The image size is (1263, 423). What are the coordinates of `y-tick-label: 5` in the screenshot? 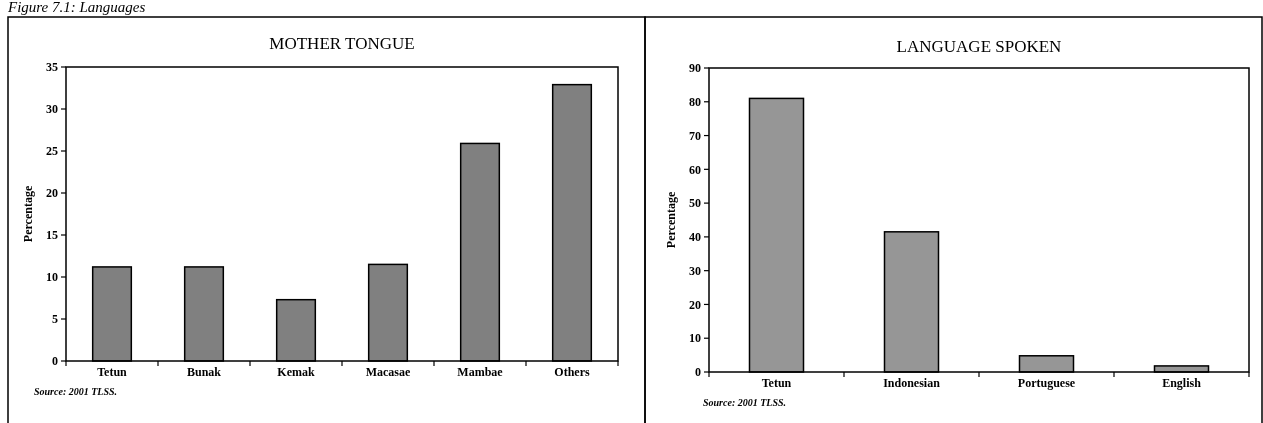 It's located at (55, 319).